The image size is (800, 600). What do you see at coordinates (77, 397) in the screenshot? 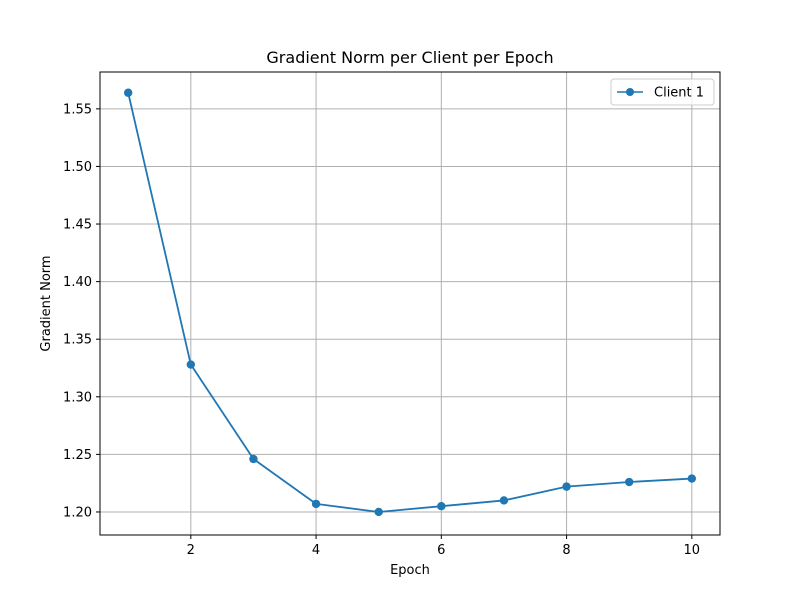
I see `y-tick-label: 1.30` at bounding box center [77, 397].